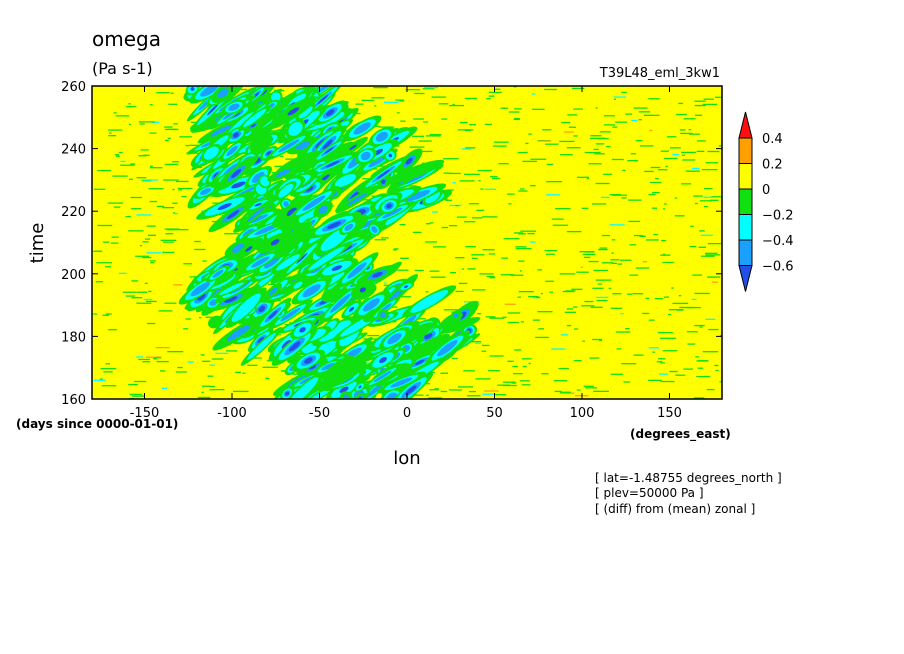 The image size is (904, 654). Describe the element at coordinates (778, 267) in the screenshot. I see `colorbar-label: −0.6` at that location.